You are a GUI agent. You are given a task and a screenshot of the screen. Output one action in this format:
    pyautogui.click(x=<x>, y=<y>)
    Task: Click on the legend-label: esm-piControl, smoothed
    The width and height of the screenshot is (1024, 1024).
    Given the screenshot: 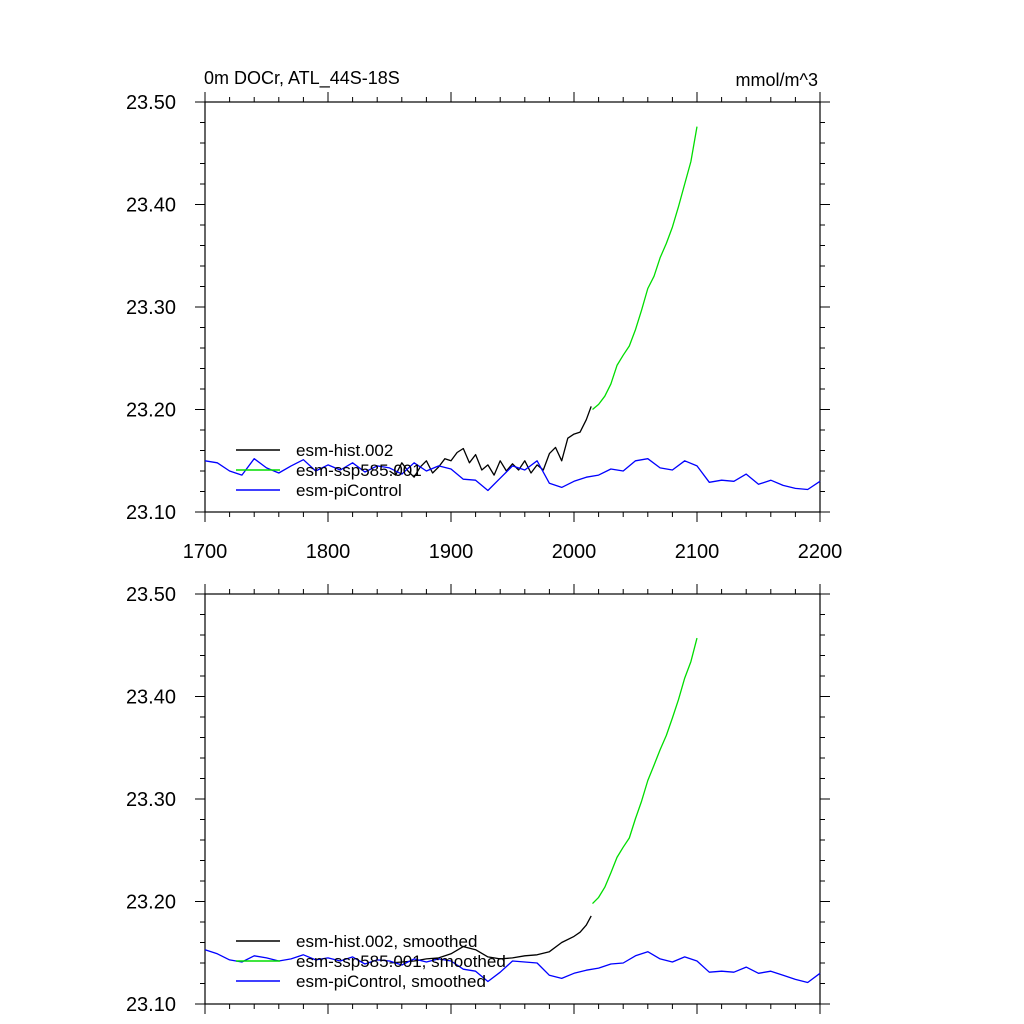 What is the action you would take?
    pyautogui.click(x=391, y=981)
    